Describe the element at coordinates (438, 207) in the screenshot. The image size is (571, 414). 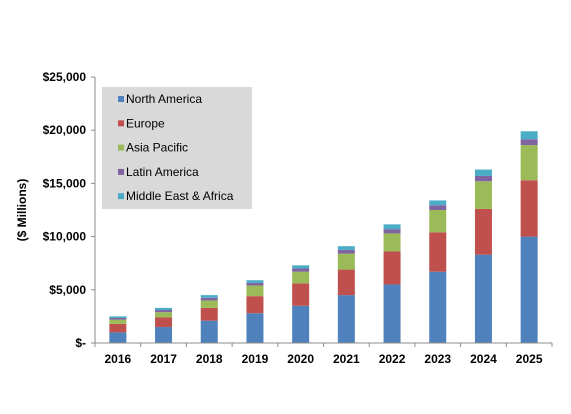
I see `bar-segment-2023-latin-america` at that location.